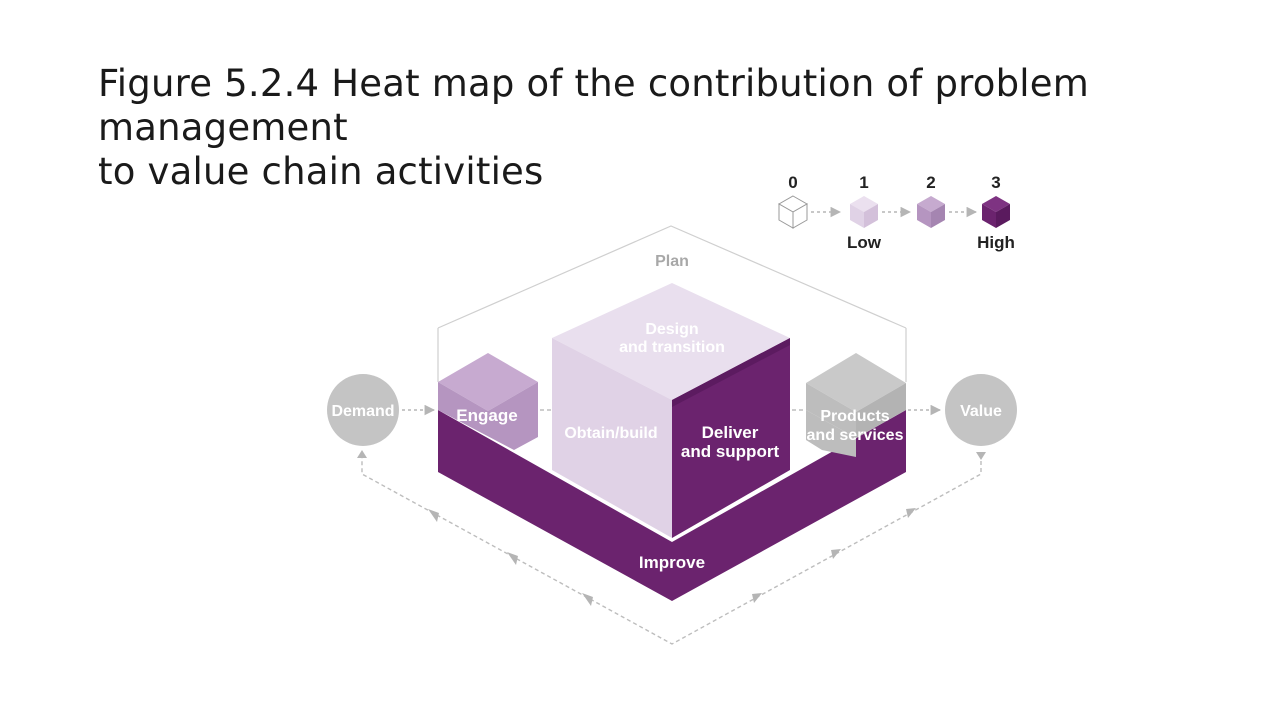  What do you see at coordinates (856, 405) in the screenshot?
I see `products-block: Products and services` at bounding box center [856, 405].